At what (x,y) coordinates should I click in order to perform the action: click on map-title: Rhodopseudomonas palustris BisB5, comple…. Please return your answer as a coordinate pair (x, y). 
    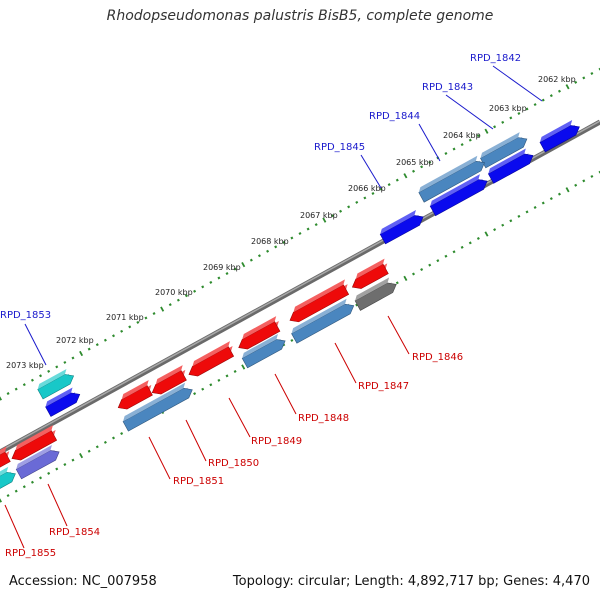
    Looking at the image, I should click on (300, 16).